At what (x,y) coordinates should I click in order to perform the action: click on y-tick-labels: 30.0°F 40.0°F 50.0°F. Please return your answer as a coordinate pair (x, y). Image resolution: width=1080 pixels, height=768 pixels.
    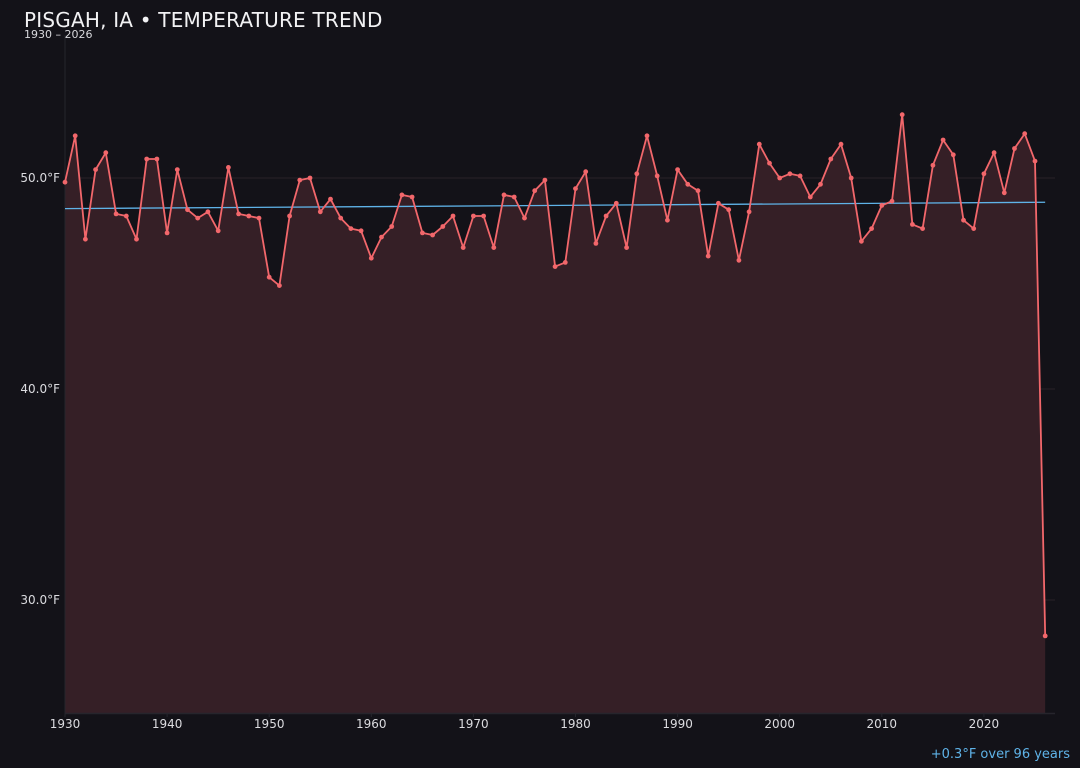
    Looking at the image, I should click on (40, 389).